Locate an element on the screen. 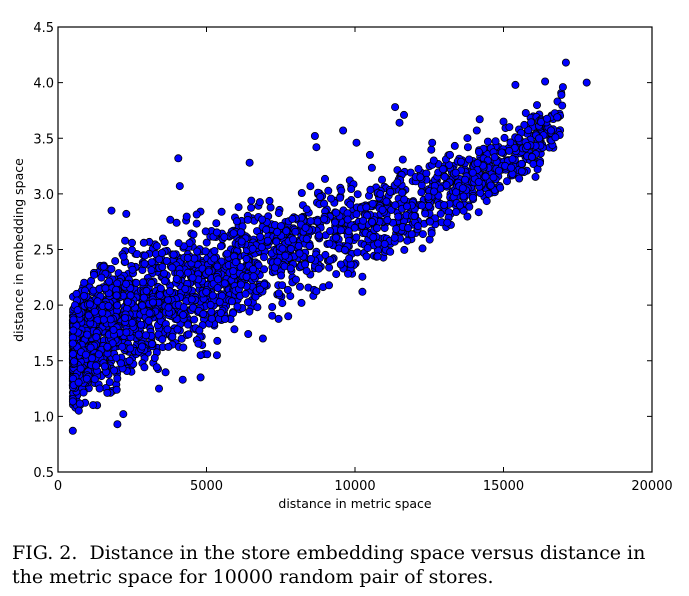  y-tick-label: 2.5 is located at coordinates (43, 251).